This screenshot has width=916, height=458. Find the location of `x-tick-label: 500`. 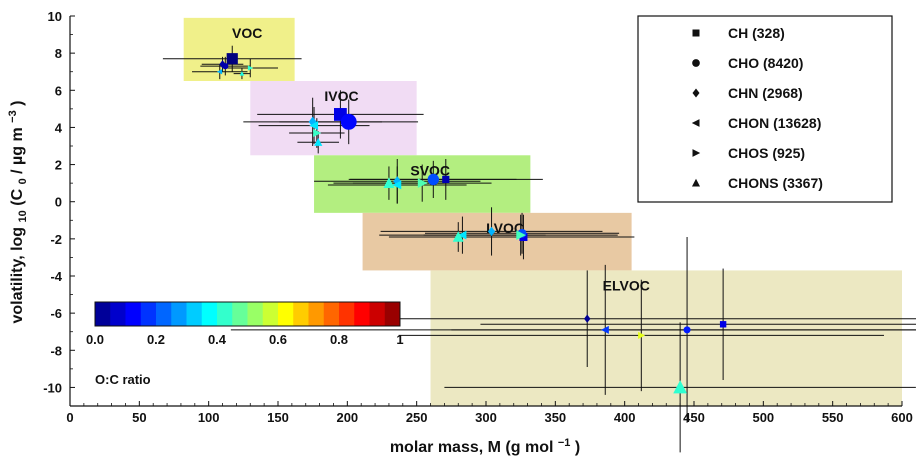

x-tick-label: 500 is located at coordinates (763, 417).